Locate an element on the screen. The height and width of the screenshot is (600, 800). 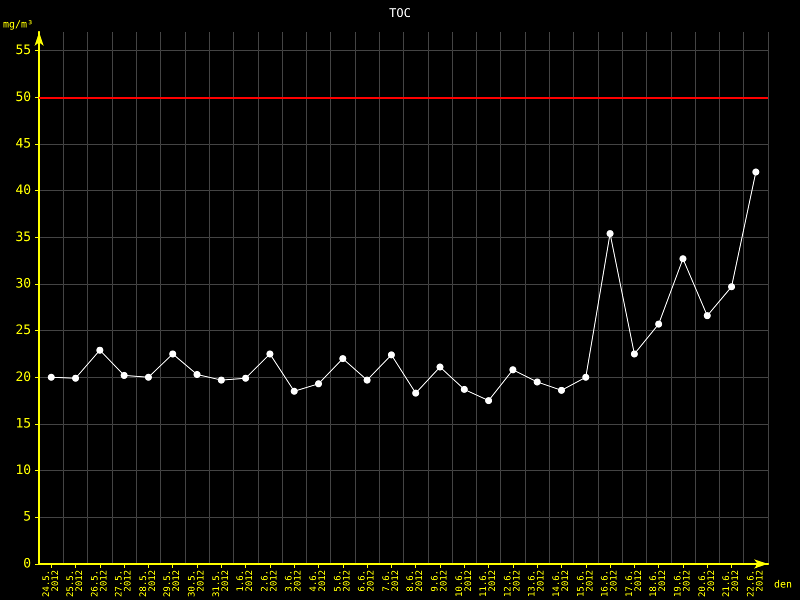
x-tick-label: 15.6. 2012 is located at coordinates (586, 583).